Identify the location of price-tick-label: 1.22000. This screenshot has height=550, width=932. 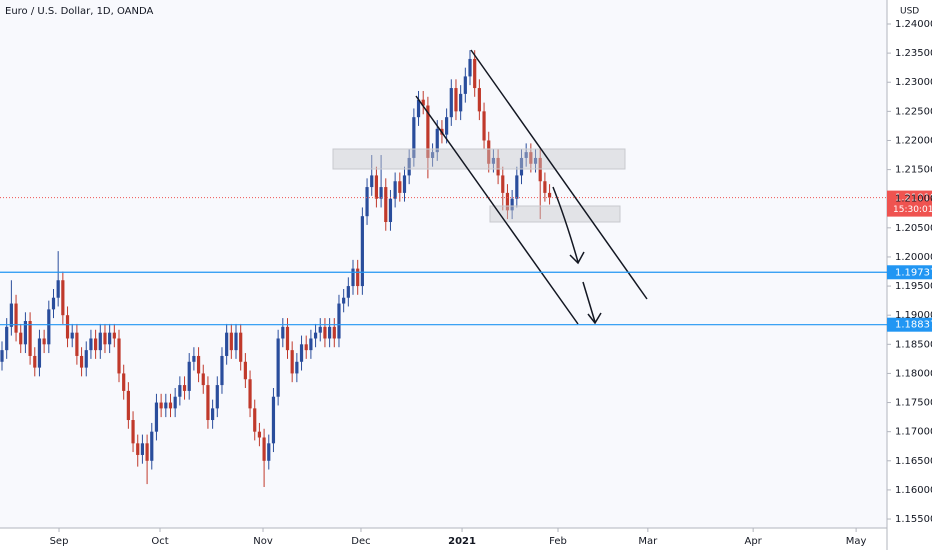
(913, 140).